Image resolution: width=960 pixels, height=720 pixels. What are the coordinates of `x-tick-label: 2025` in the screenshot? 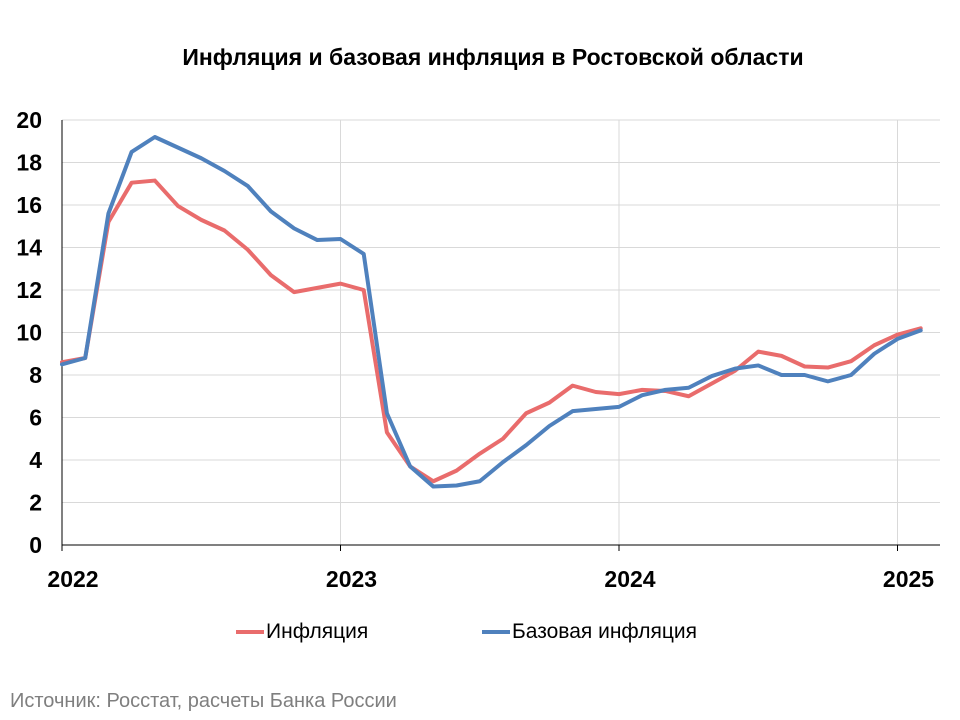 It's located at (908, 579).